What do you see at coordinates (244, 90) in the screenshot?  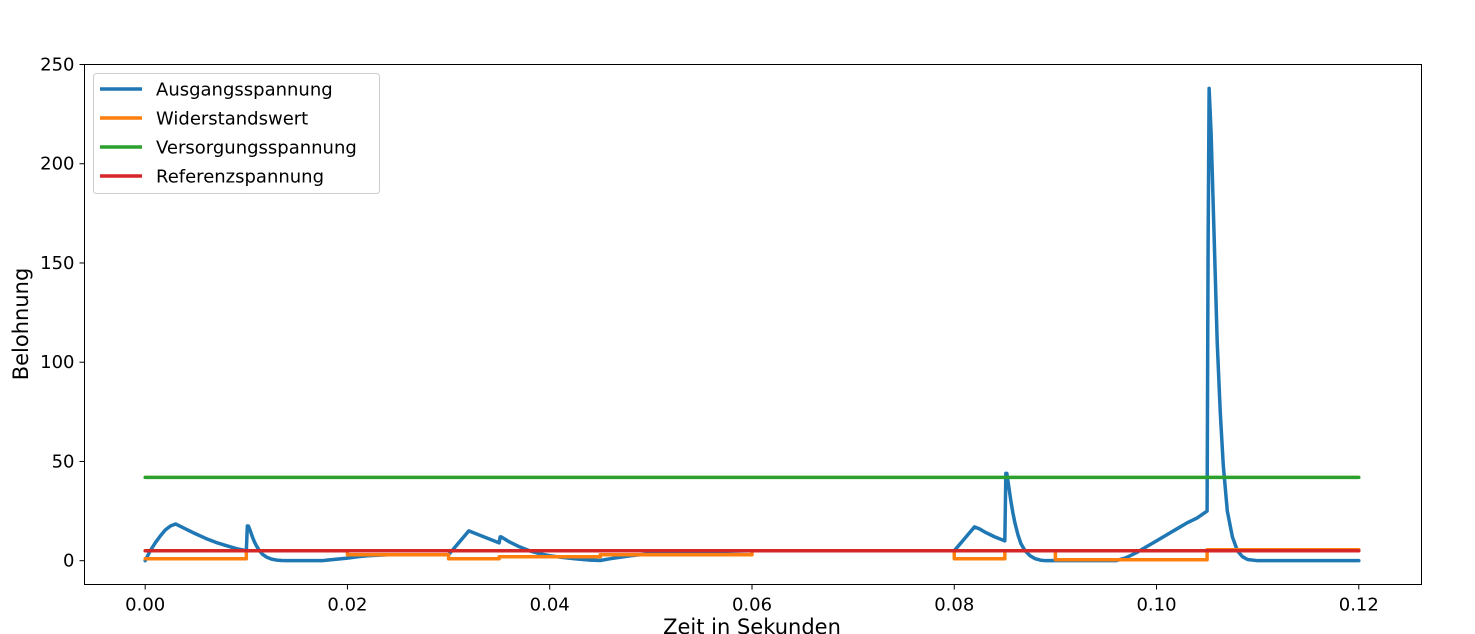 I see `legend-label-0: Ausgangsspannung` at bounding box center [244, 90].